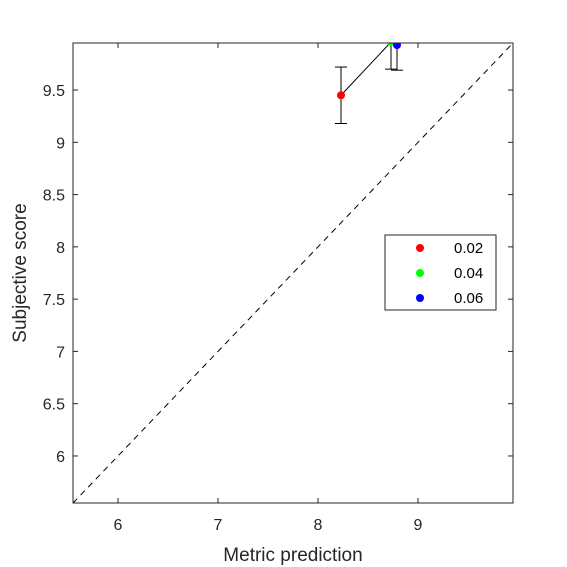 The height and width of the screenshot is (567, 567). Describe the element at coordinates (60, 352) in the screenshot. I see `y-tick-label-2: 7` at that location.